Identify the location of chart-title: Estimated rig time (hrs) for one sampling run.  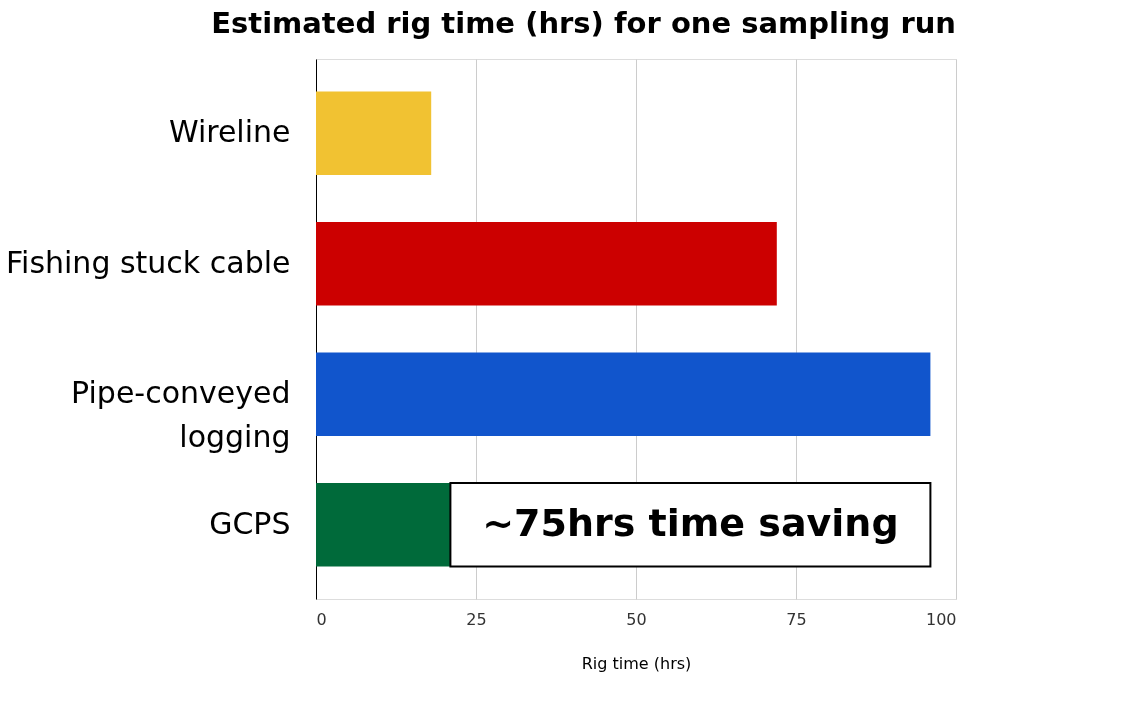
(583, 23).